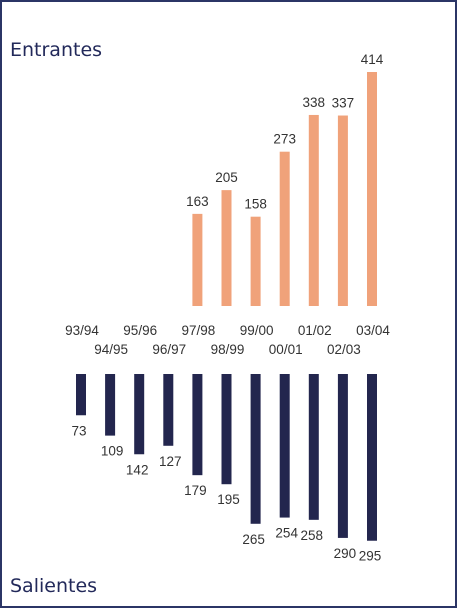 The width and height of the screenshot is (457, 608). Describe the element at coordinates (197, 201) in the screenshot. I see `entrantes-value-97-98: 163` at that location.